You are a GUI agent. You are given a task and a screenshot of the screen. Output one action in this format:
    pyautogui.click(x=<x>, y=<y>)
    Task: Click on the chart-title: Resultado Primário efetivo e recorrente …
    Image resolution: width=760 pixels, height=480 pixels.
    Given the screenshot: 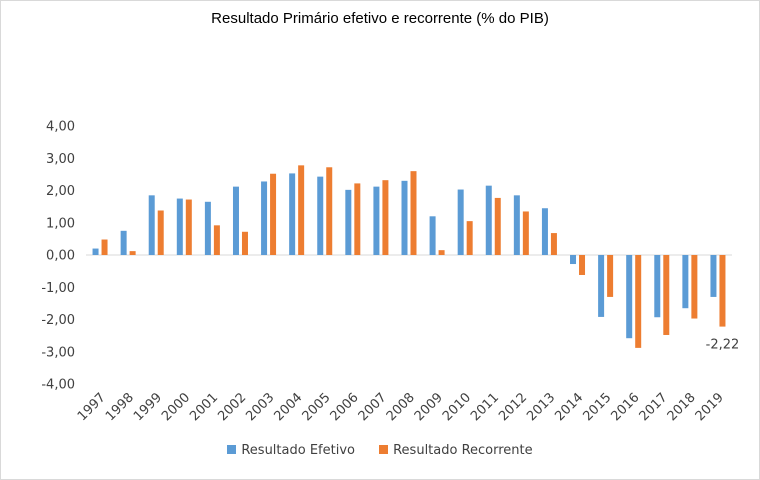 What is the action you would take?
    pyautogui.click(x=380, y=18)
    